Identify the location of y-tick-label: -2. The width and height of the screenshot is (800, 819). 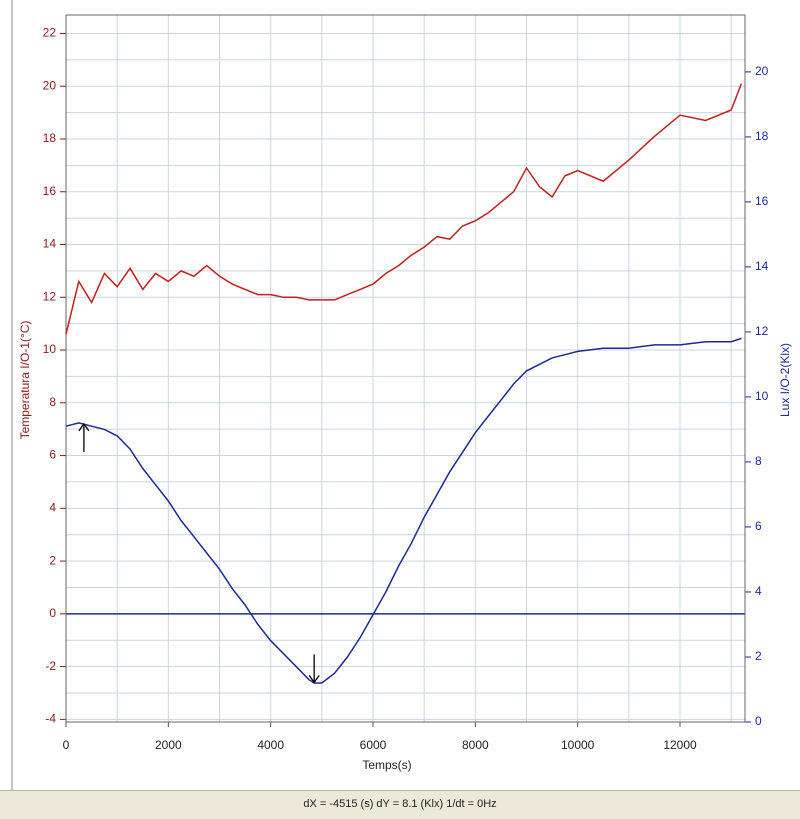
(50, 666).